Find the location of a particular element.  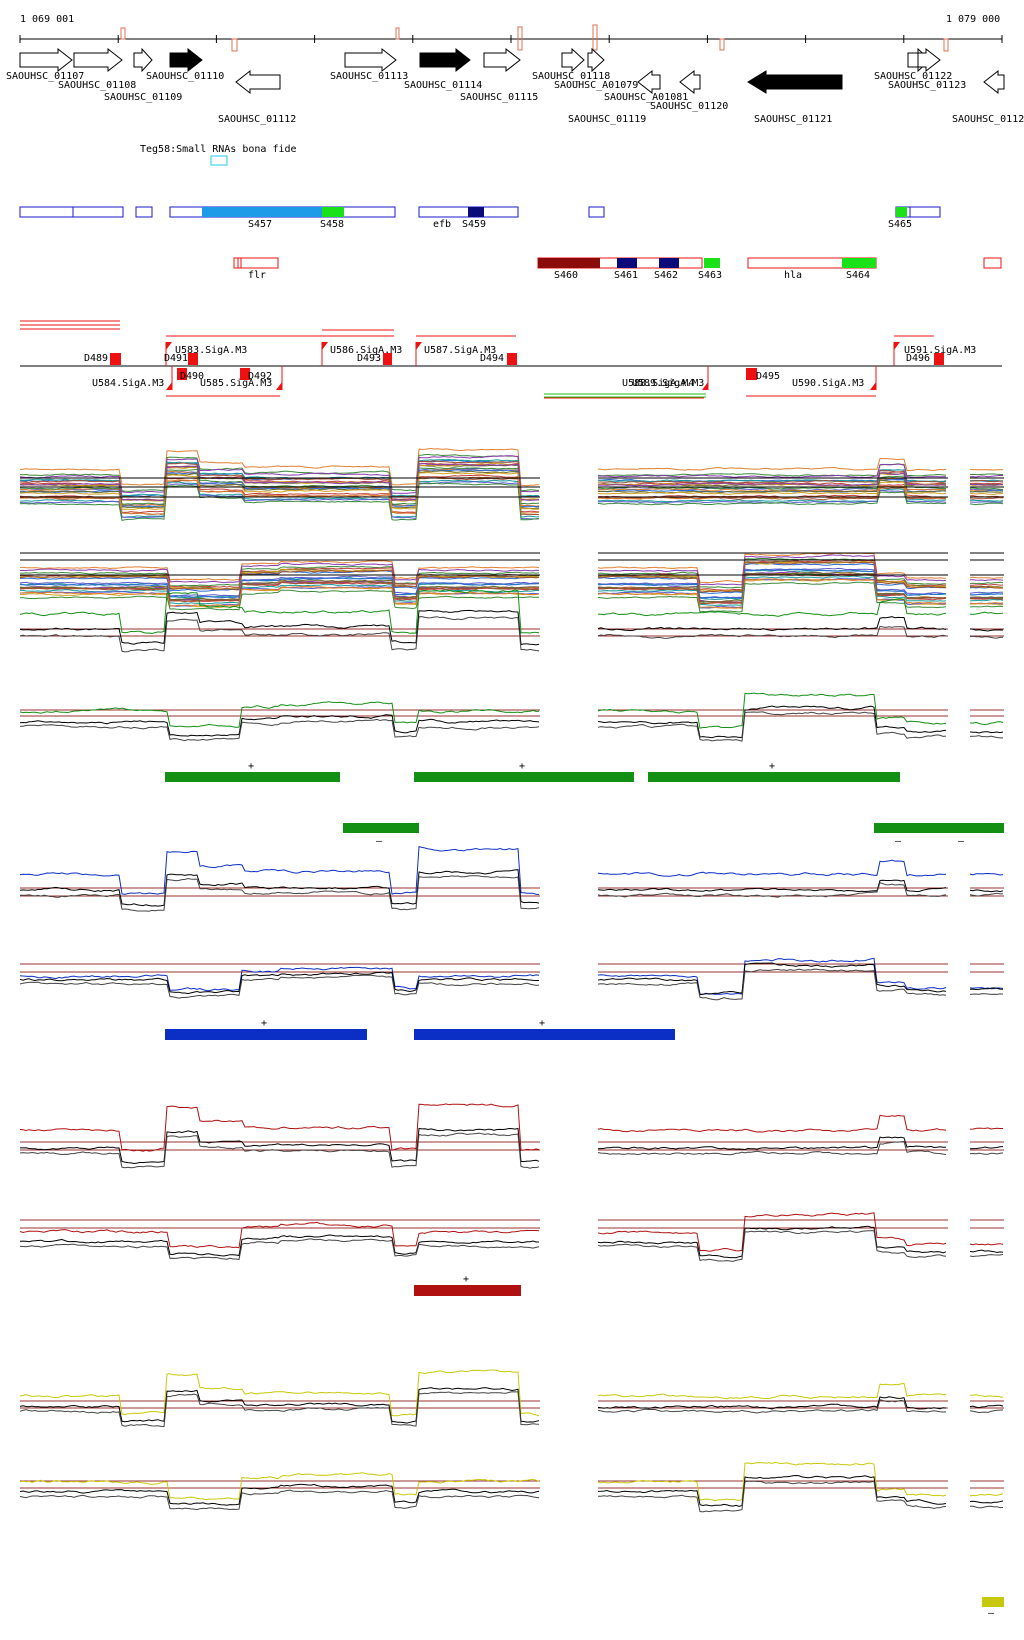

feature-label: U583.SigA.M3 is located at coordinates (211, 350).